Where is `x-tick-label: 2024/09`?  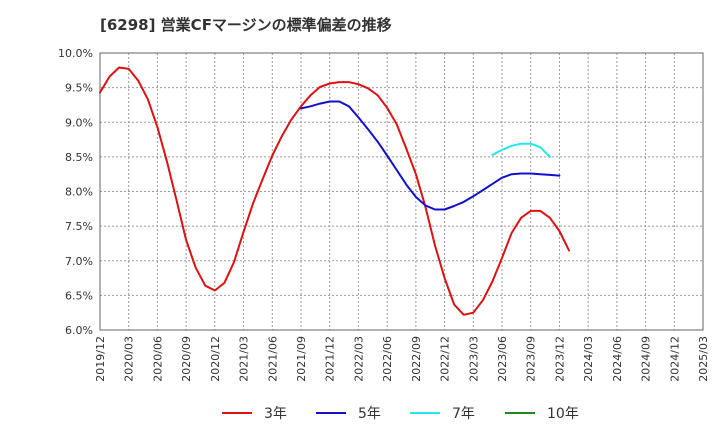 x-tick-label: 2024/09 is located at coordinates (646, 359).